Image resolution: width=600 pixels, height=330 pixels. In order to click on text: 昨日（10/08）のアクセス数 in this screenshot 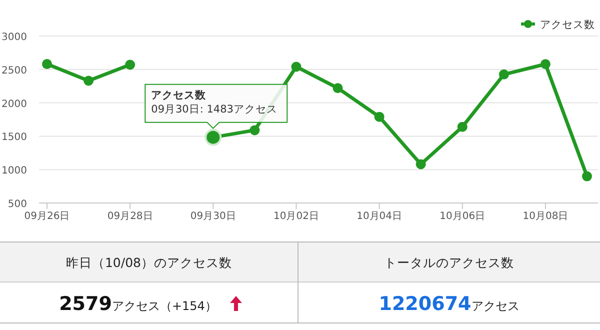, I will do `click(149, 262)`.